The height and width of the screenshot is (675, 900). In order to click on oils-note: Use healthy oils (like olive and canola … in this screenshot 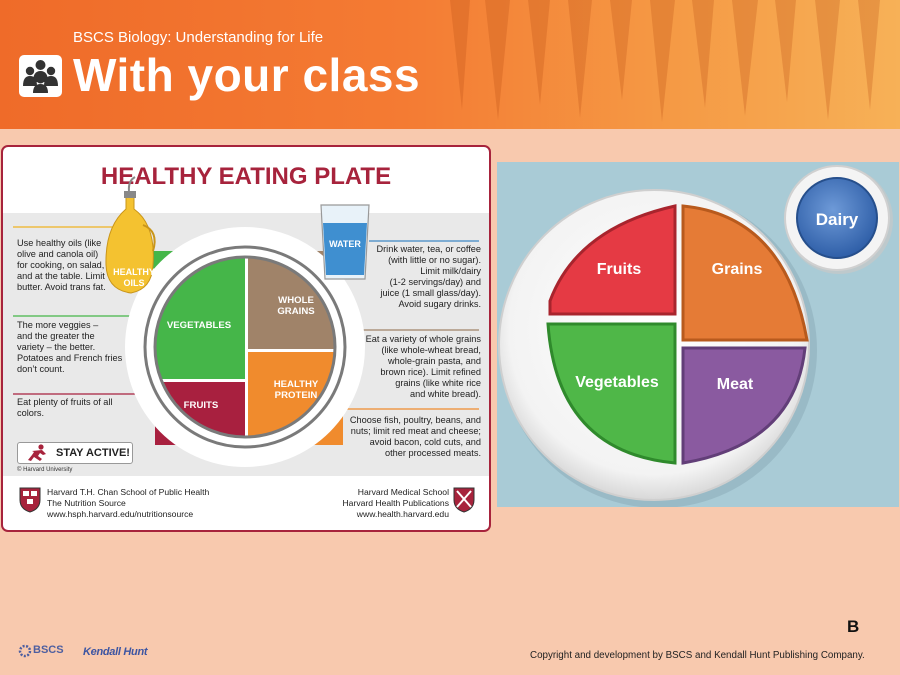, I will do `click(61, 265)`.